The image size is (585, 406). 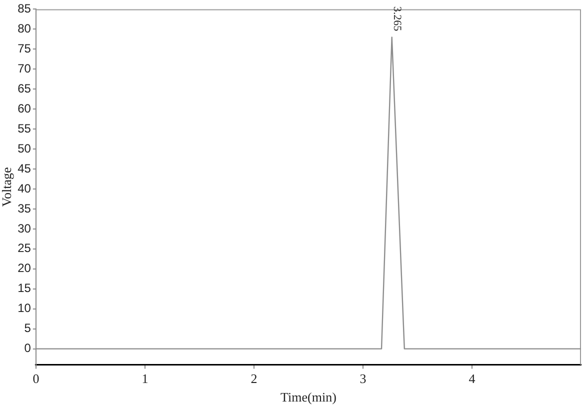 I want to click on y-axis-title: Voltage, so click(x=7, y=187).